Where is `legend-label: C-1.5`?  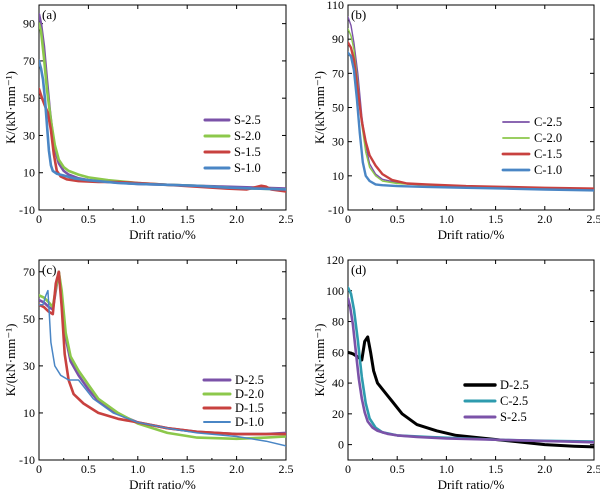
legend-label: C-1.5 is located at coordinates (548, 154).